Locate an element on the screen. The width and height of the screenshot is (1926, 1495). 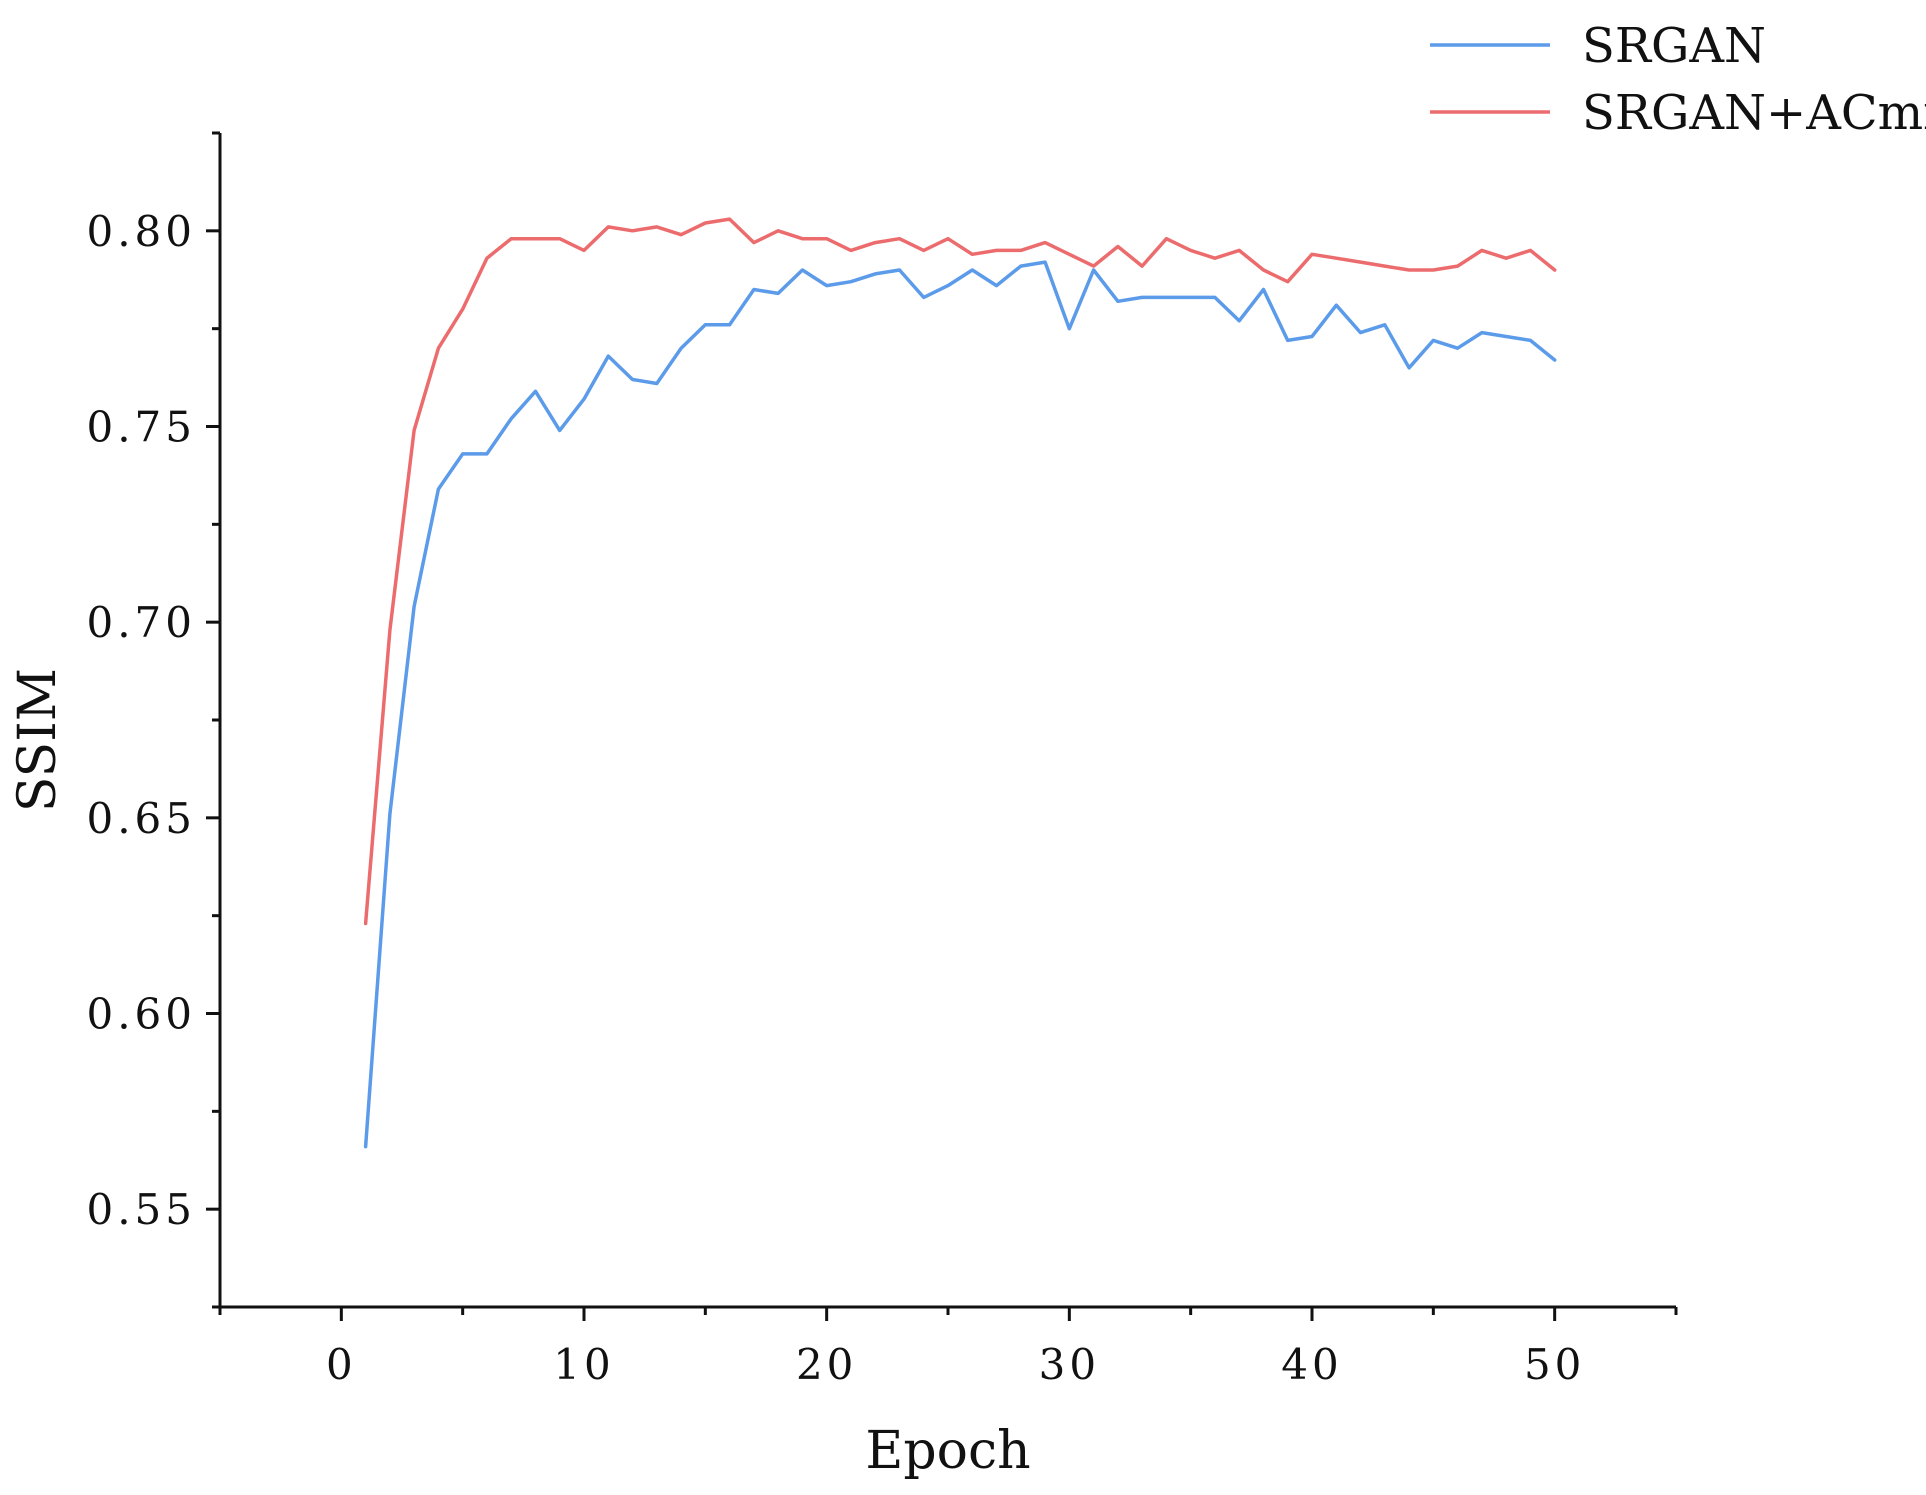
x-tick-label: 10 is located at coordinates (583, 1364).